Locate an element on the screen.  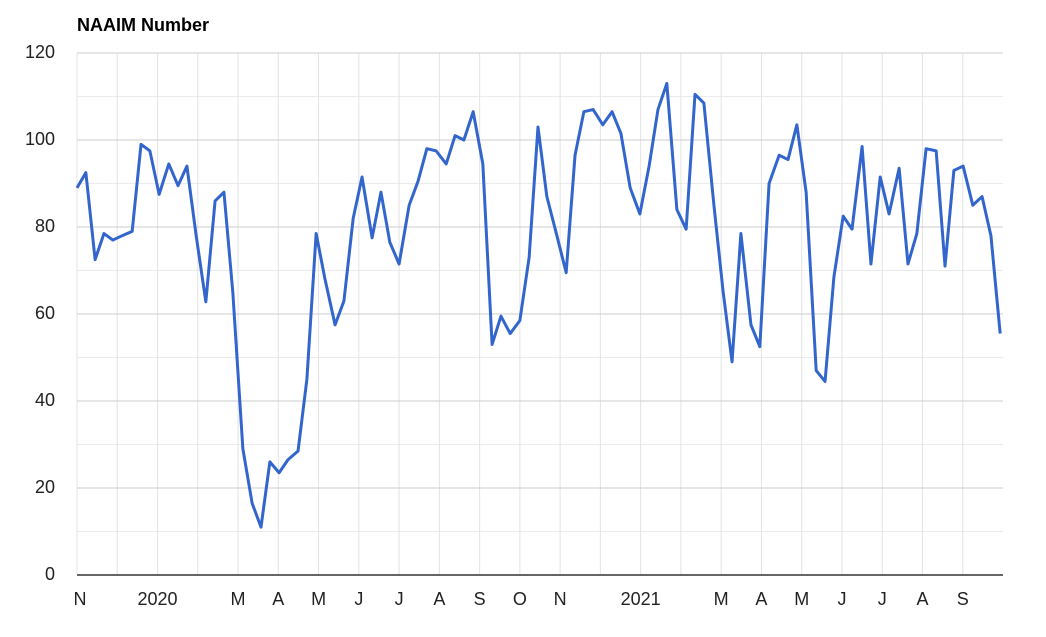
y-tick-label: 120 is located at coordinates (40, 52).